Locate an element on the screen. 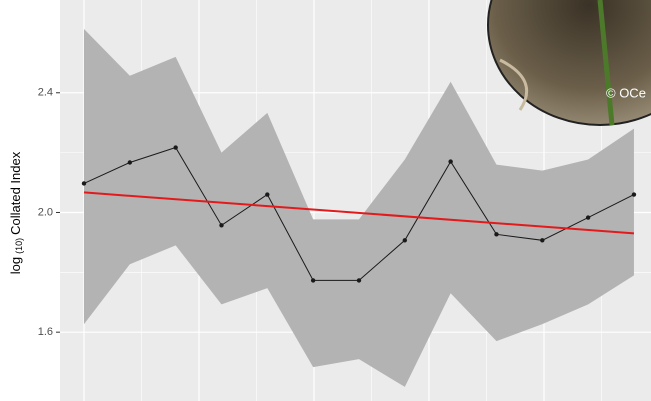  trend-line is located at coordinates (359, 213).